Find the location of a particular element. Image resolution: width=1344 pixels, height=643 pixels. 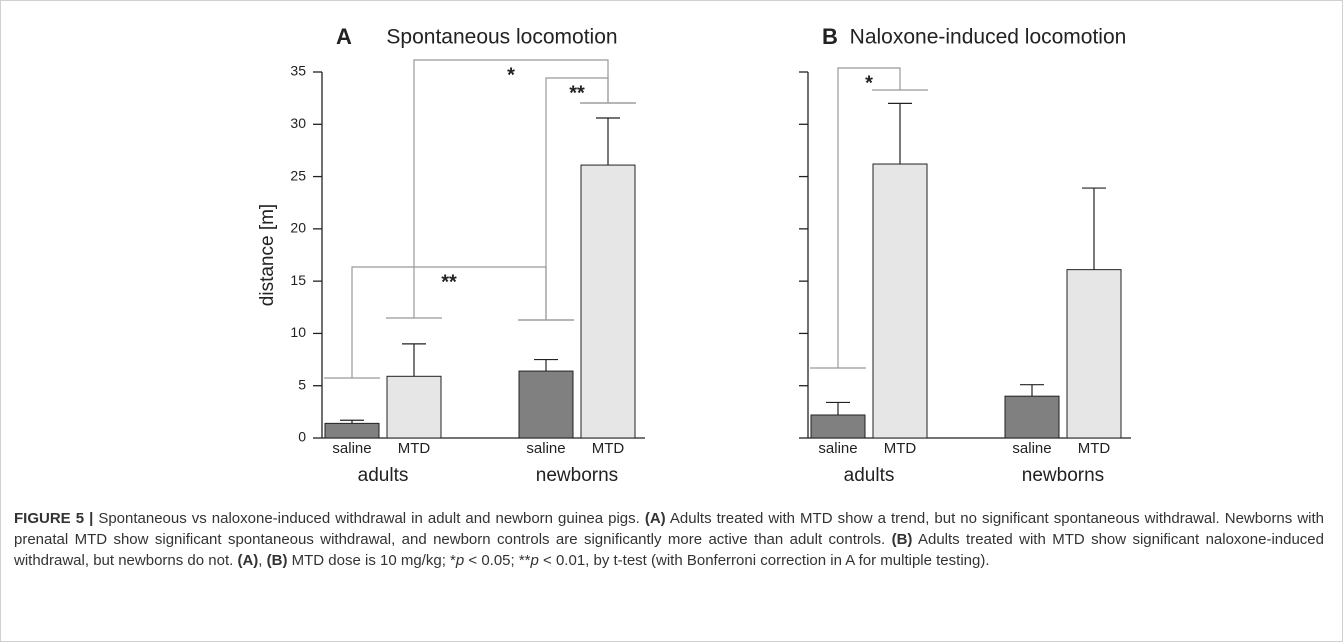

y-tick-label: 30 is located at coordinates (298, 123).